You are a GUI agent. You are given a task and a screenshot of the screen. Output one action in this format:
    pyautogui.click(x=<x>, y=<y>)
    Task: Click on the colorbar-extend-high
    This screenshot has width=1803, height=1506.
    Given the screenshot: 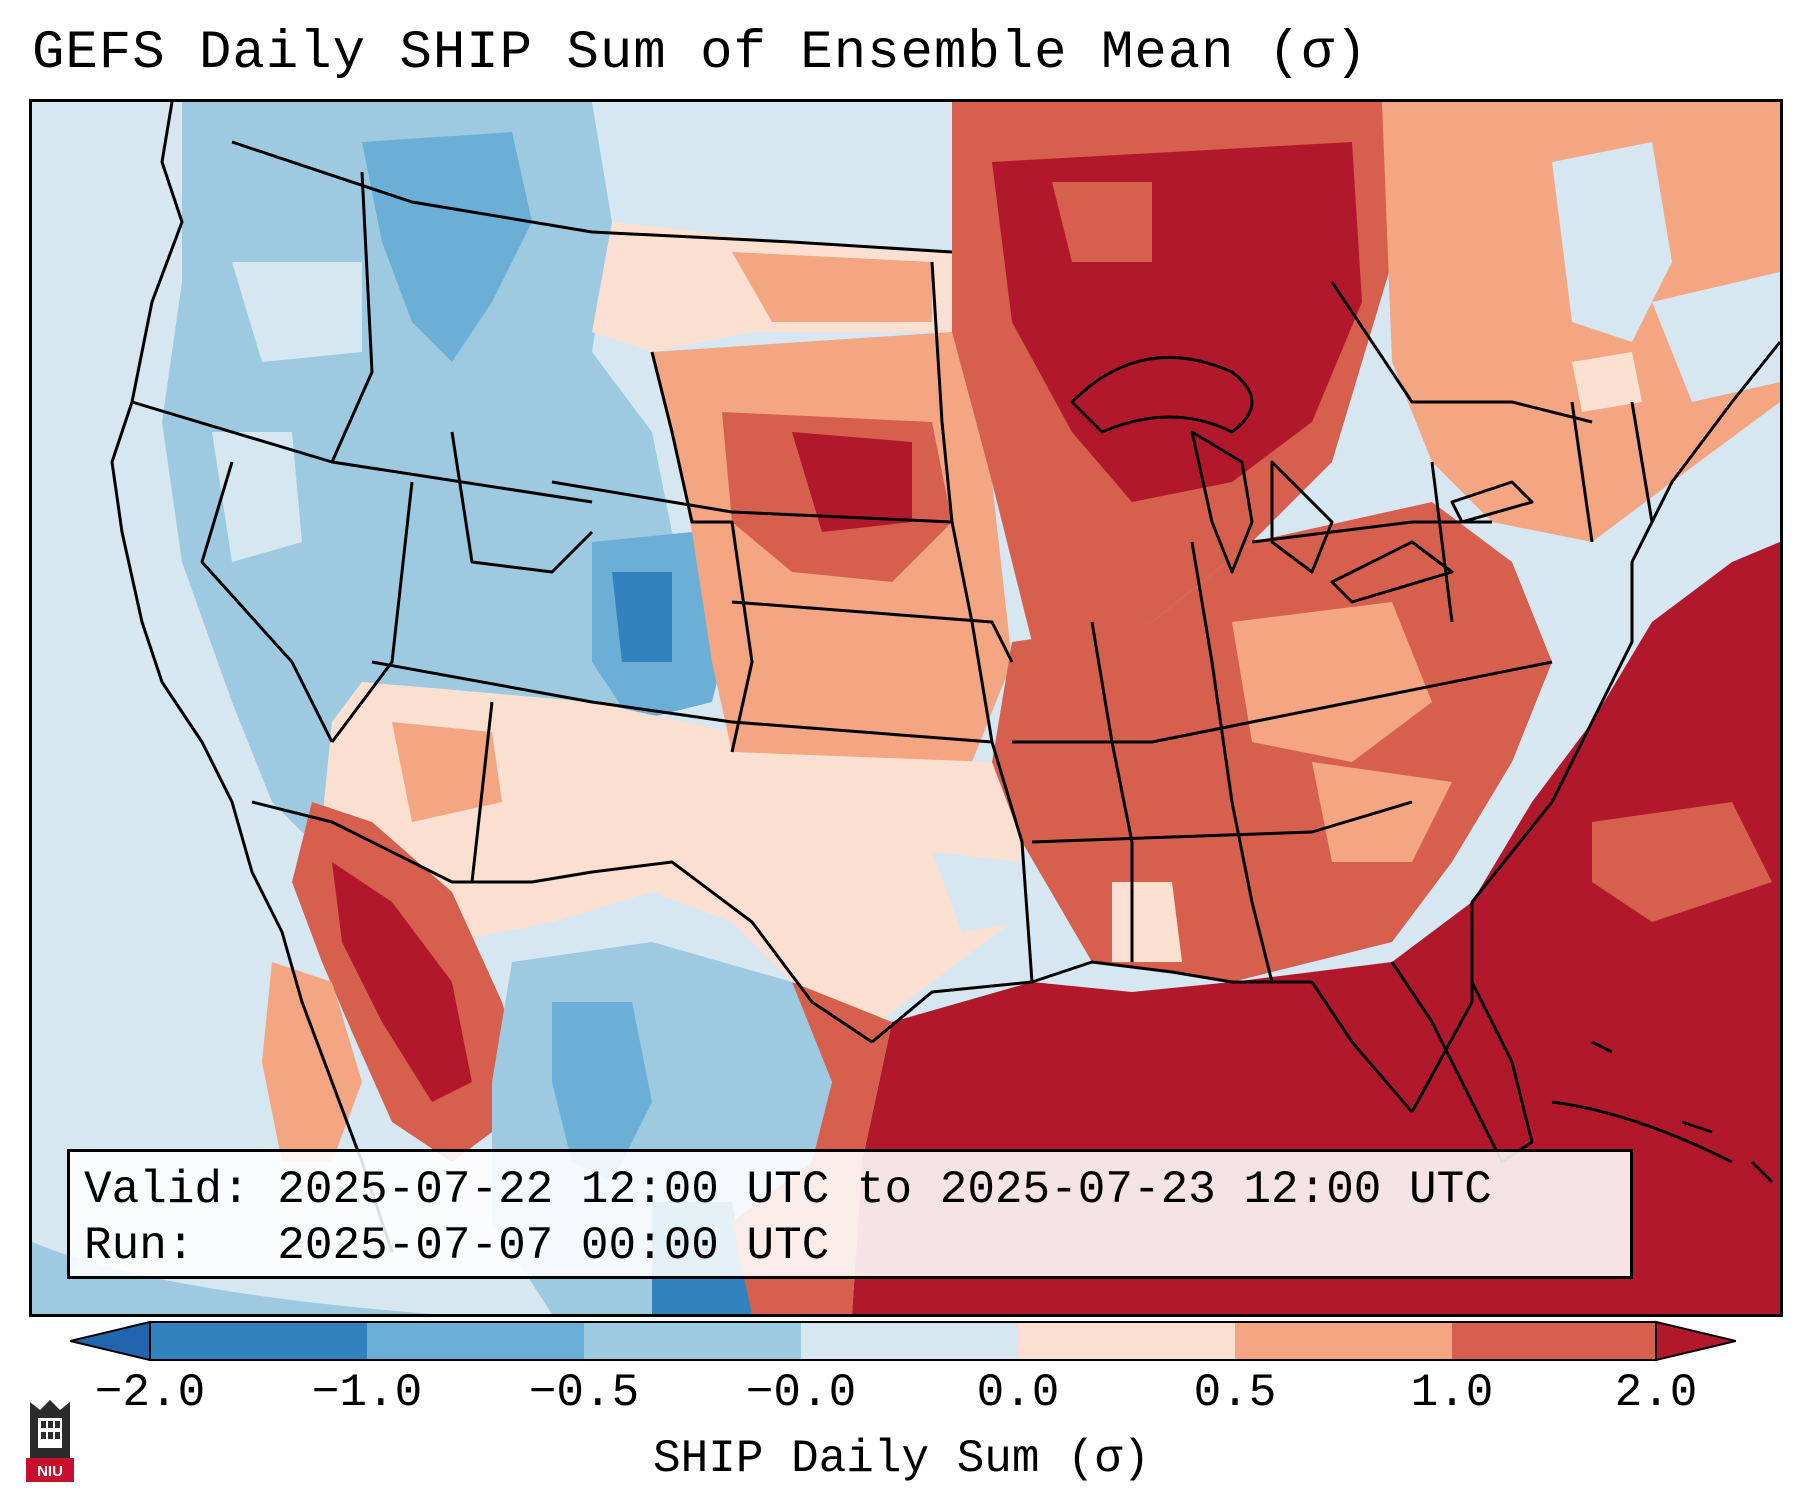 What is the action you would take?
    pyautogui.click(x=1695, y=1341)
    